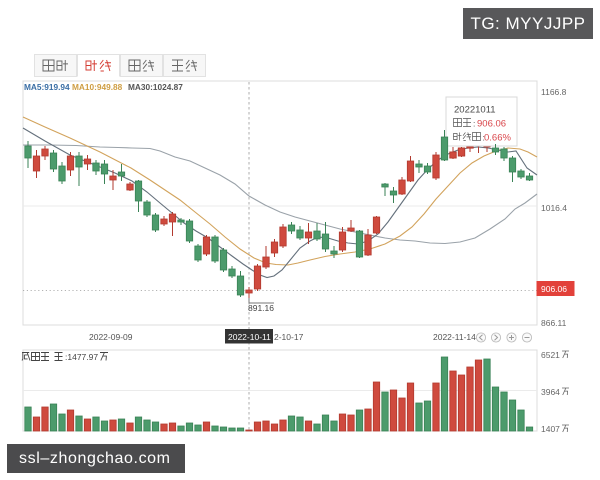  What do you see at coordinates (550, 392) in the screenshot?
I see `svg-text: 3964` at bounding box center [550, 392].